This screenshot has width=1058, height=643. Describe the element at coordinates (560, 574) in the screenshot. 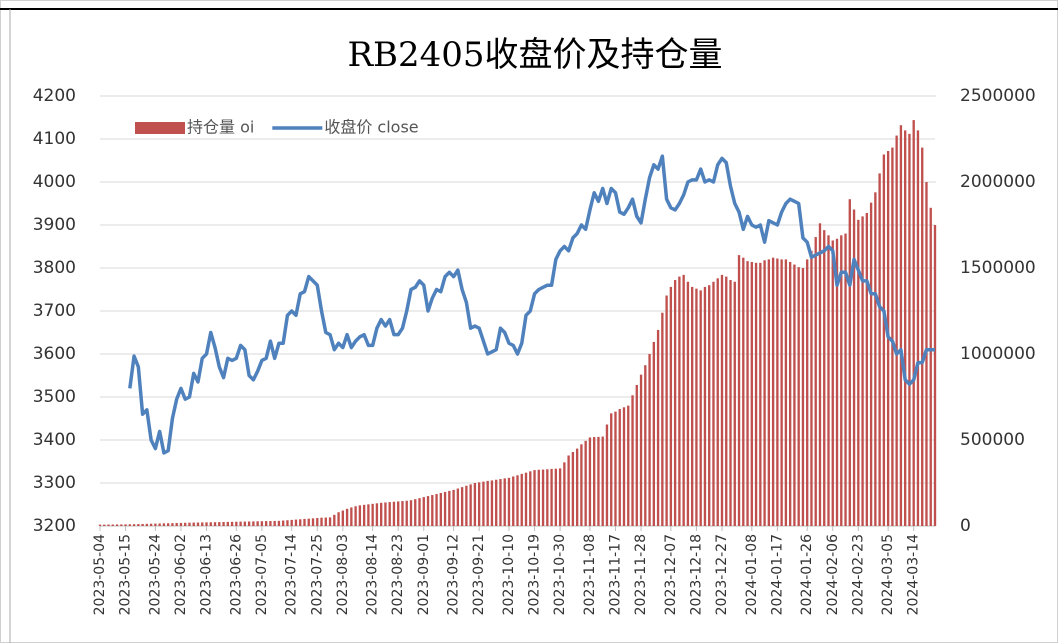

I see `x-tick-label: 2023-10-30` at that location.